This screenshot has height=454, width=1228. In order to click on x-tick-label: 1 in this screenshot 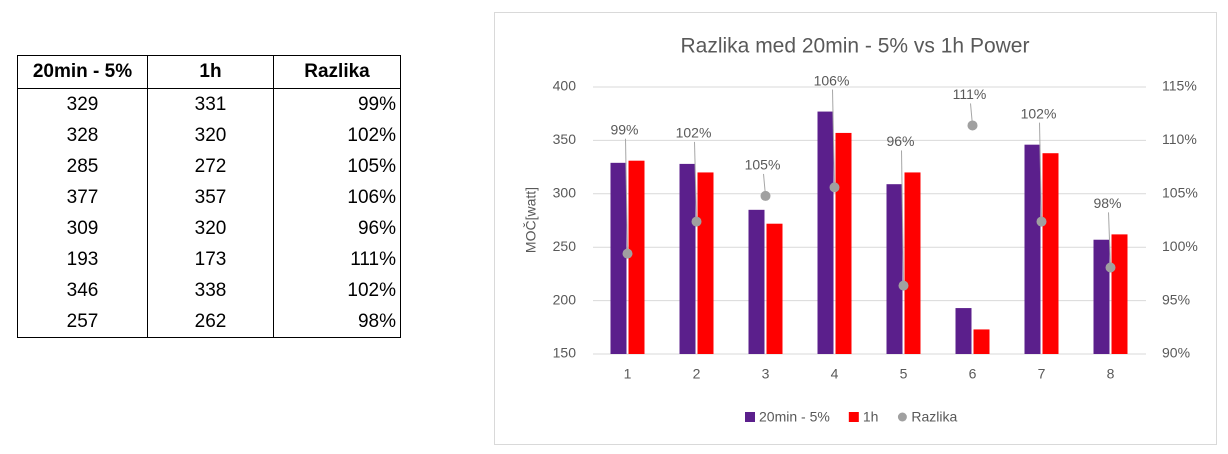, I will do `click(628, 374)`.